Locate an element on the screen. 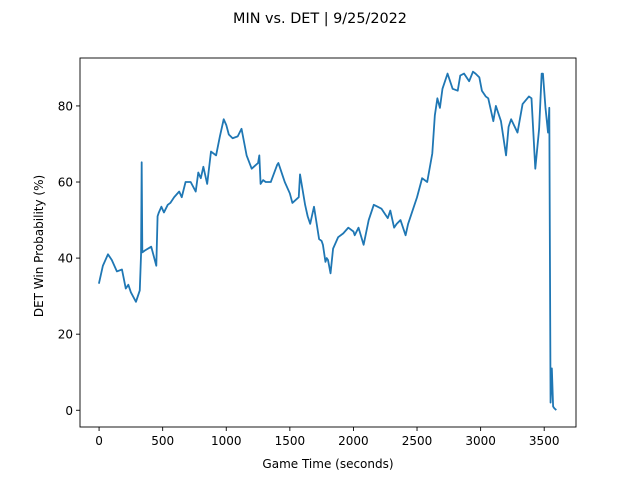 This screenshot has width=640, height=480. x-tick-label: 0 is located at coordinates (99, 441).